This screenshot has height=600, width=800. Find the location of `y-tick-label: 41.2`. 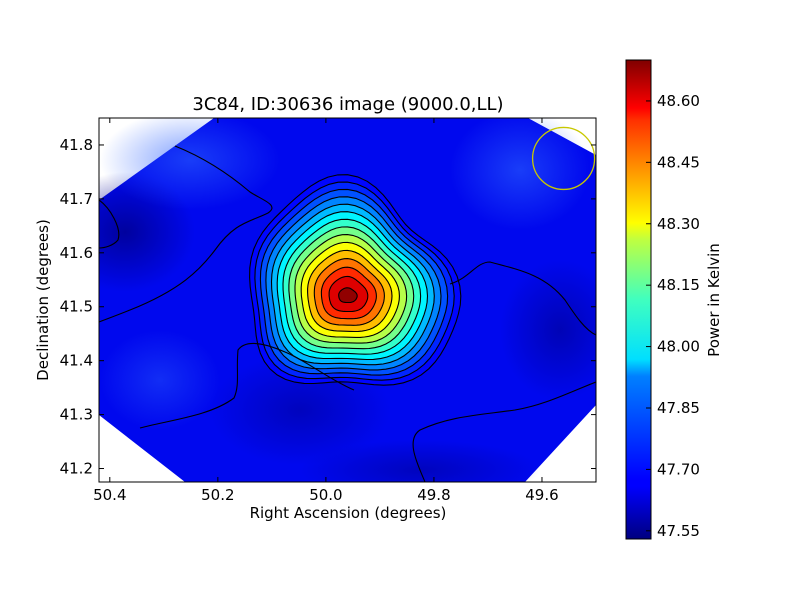

y-tick-label: 41.2 is located at coordinates (76, 469).